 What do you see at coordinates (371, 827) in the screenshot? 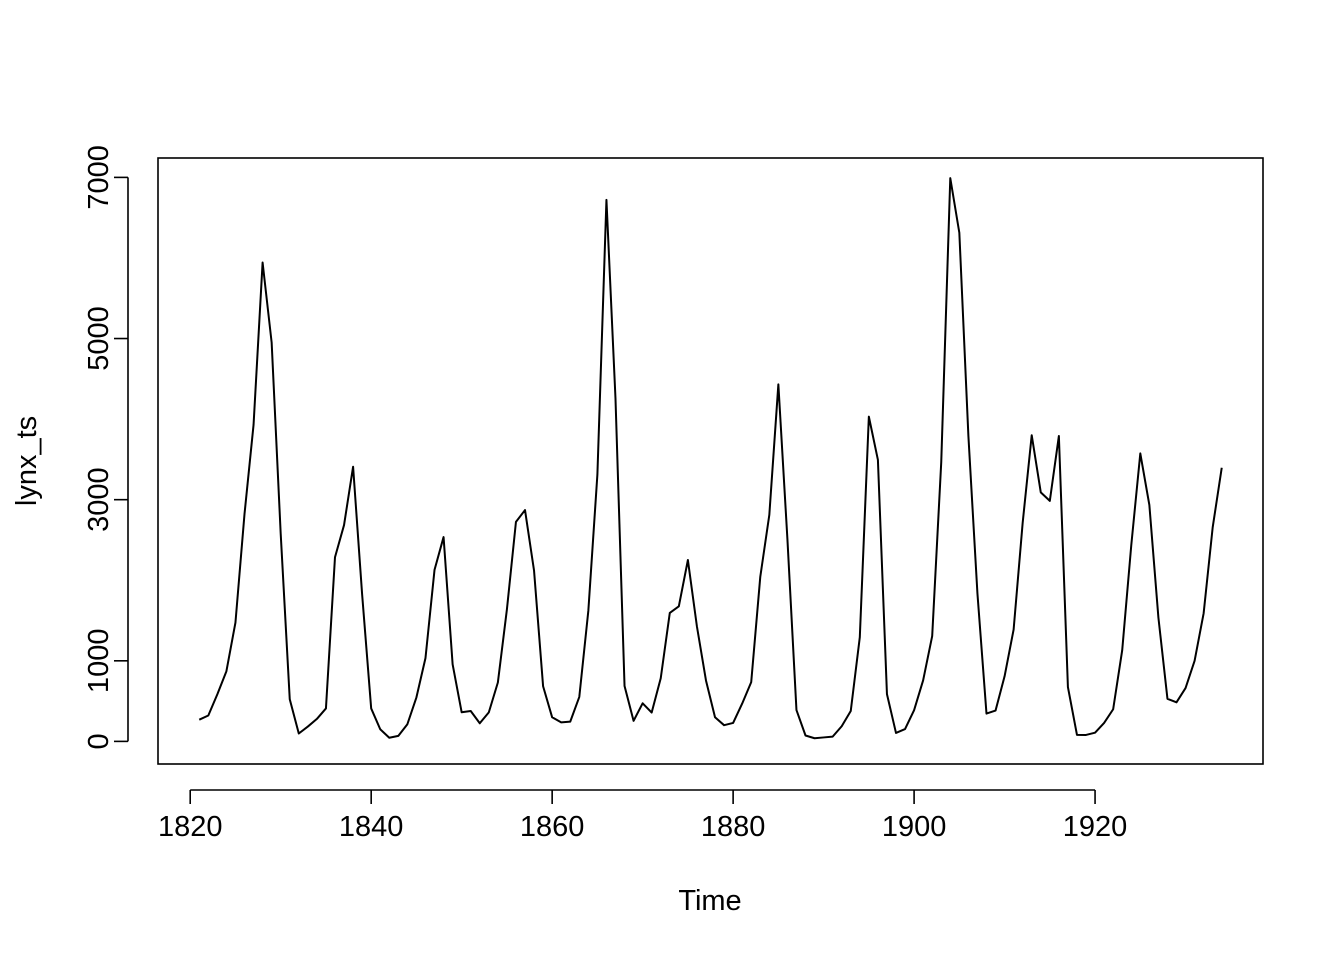
I see `x-tick-label: 1840` at bounding box center [371, 827].